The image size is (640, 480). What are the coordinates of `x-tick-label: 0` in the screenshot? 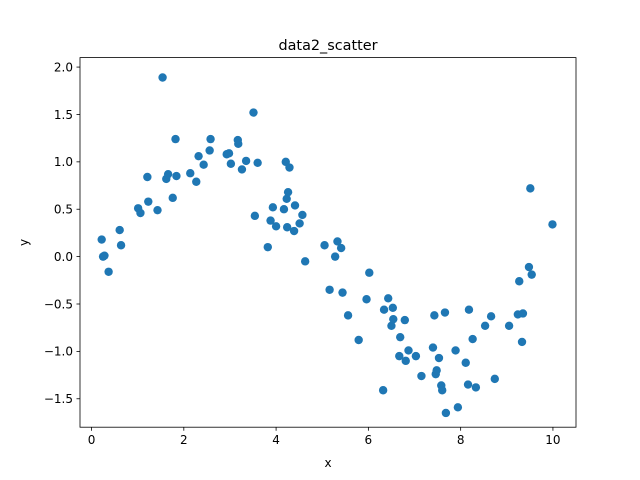 It's located at (92, 440).